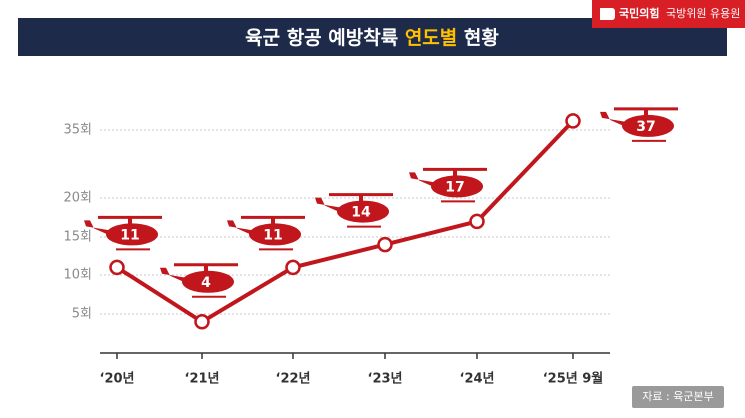 This screenshot has width=745, height=418. What do you see at coordinates (82, 314) in the screenshot?
I see `y-tick-label: 5회` at bounding box center [82, 314].